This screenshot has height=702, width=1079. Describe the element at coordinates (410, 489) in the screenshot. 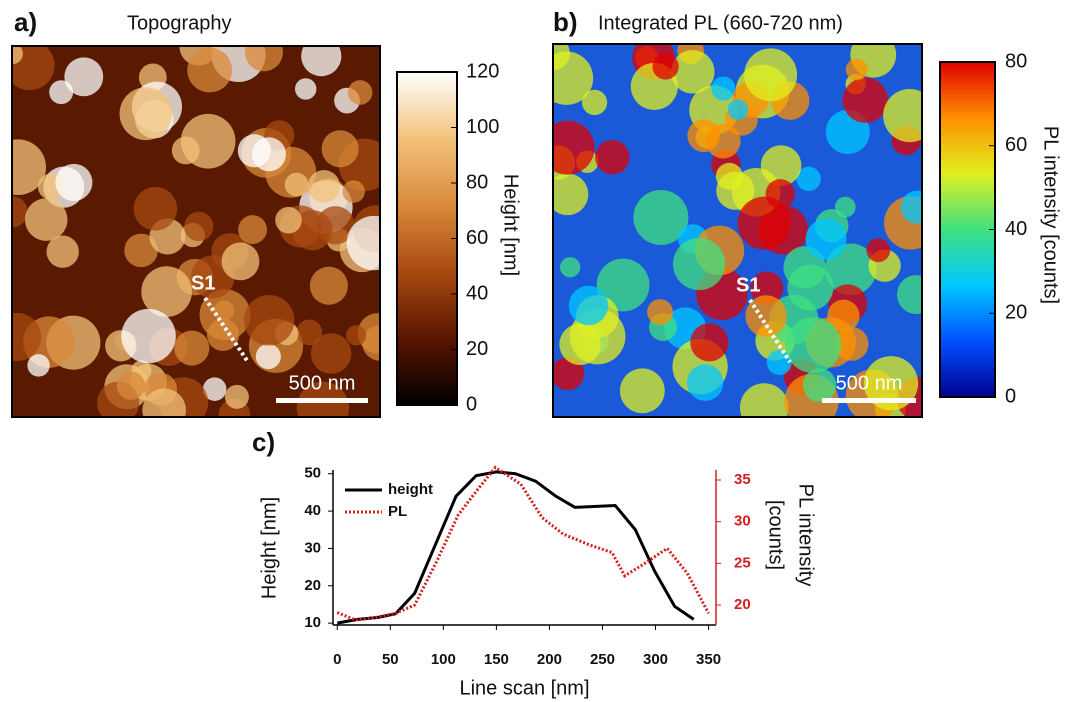

I see `legend-label: height` at that location.